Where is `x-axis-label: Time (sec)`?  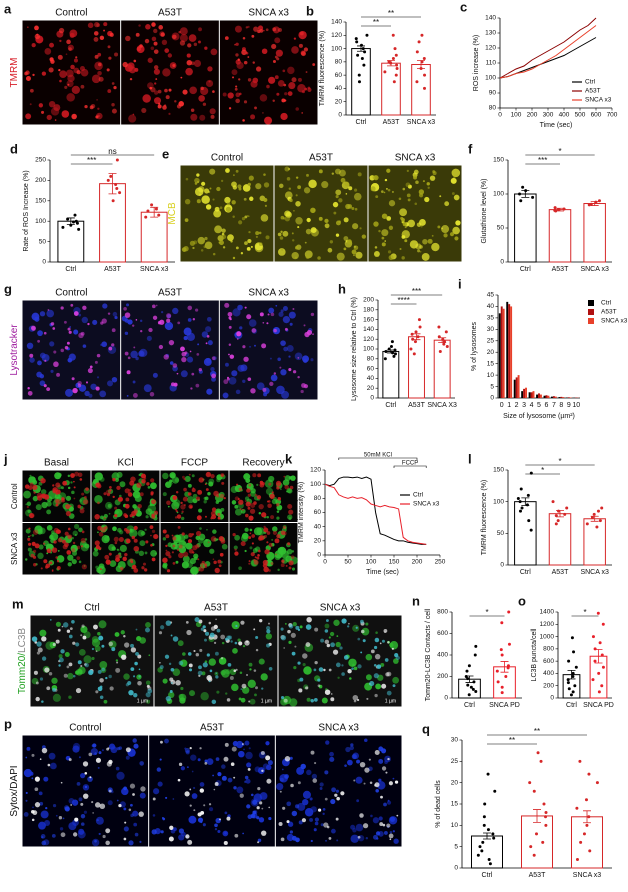
x-axis-label: Time (sec) is located at coordinates (556, 125).